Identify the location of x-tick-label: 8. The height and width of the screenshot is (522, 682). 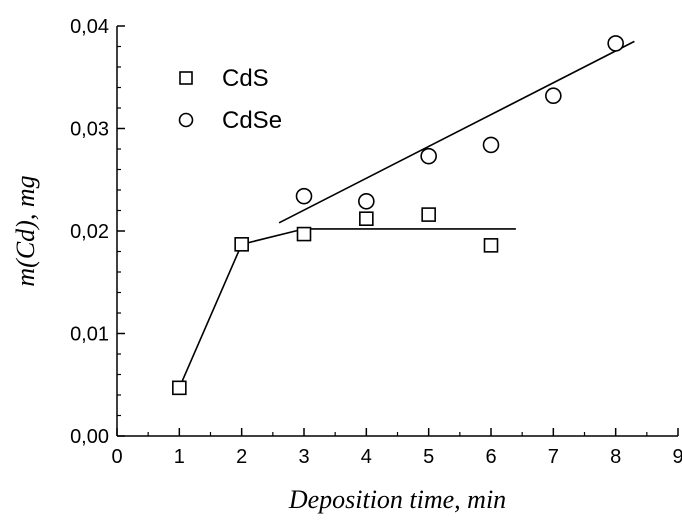
(615, 457).